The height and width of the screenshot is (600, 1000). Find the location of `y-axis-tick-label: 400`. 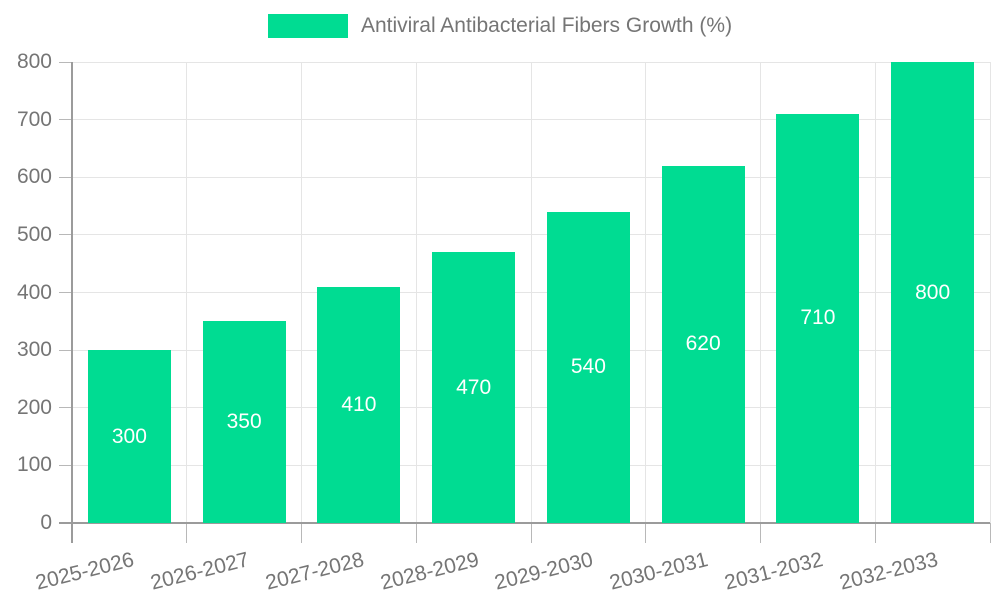

y-axis-tick-label: 400 is located at coordinates (34, 292).